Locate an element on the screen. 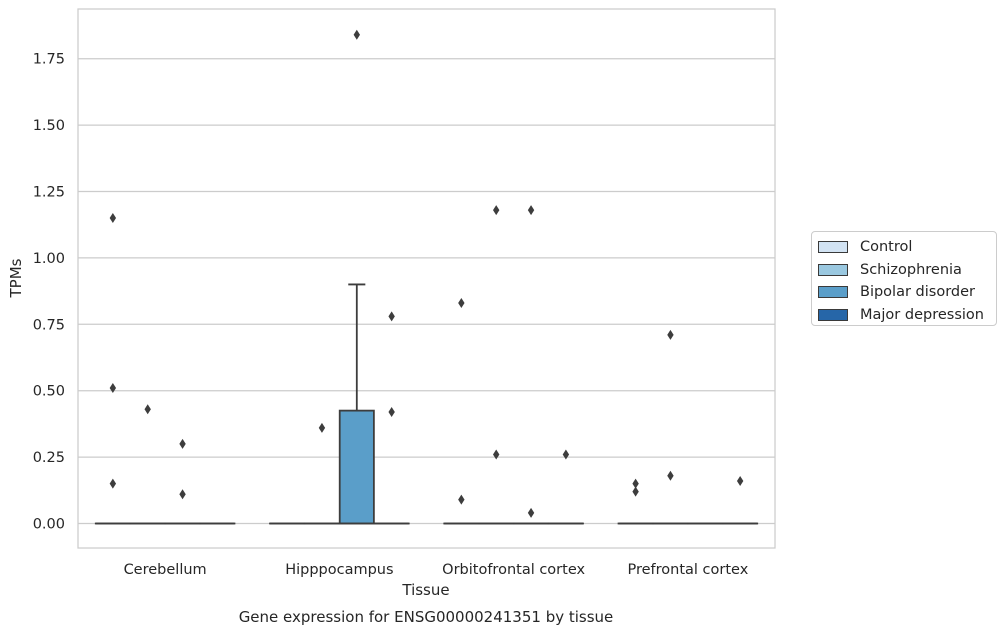  y-tick-label: 0.00 is located at coordinates (49, 525).